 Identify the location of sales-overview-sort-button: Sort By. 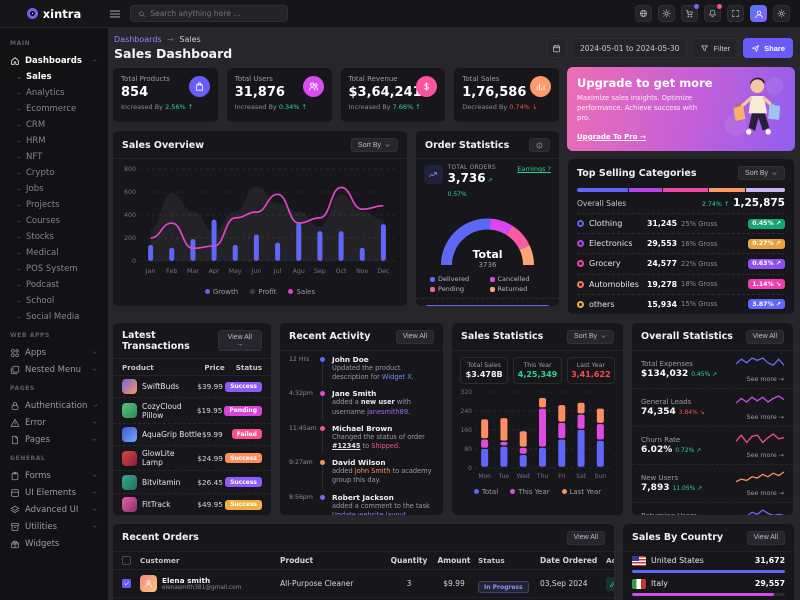
(374, 145).